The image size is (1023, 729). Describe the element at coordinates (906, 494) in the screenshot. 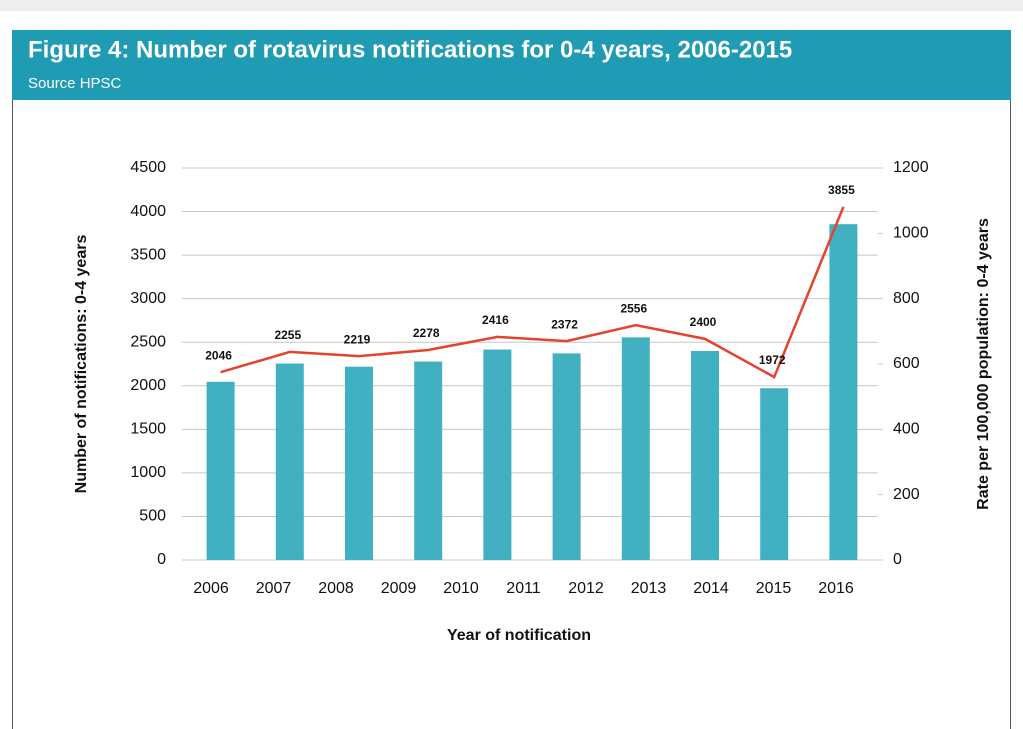

I see `y2-tick-label: 200` at that location.